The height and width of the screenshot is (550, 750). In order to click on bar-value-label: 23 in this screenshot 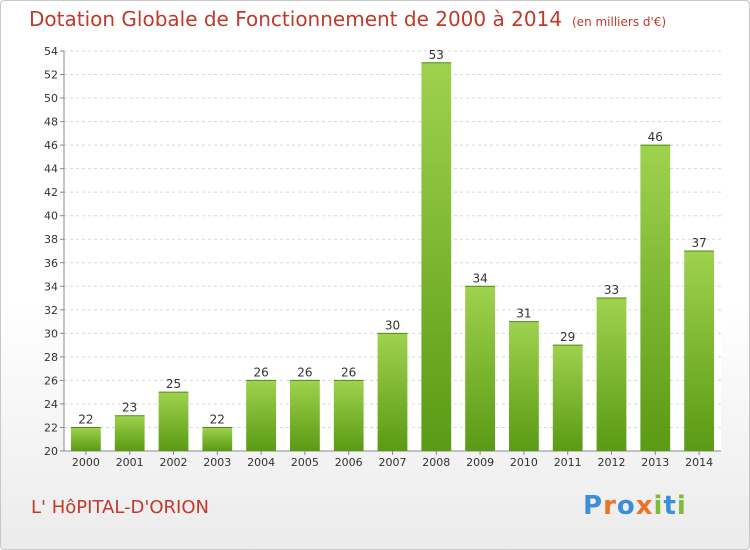, I will do `click(129, 408)`.